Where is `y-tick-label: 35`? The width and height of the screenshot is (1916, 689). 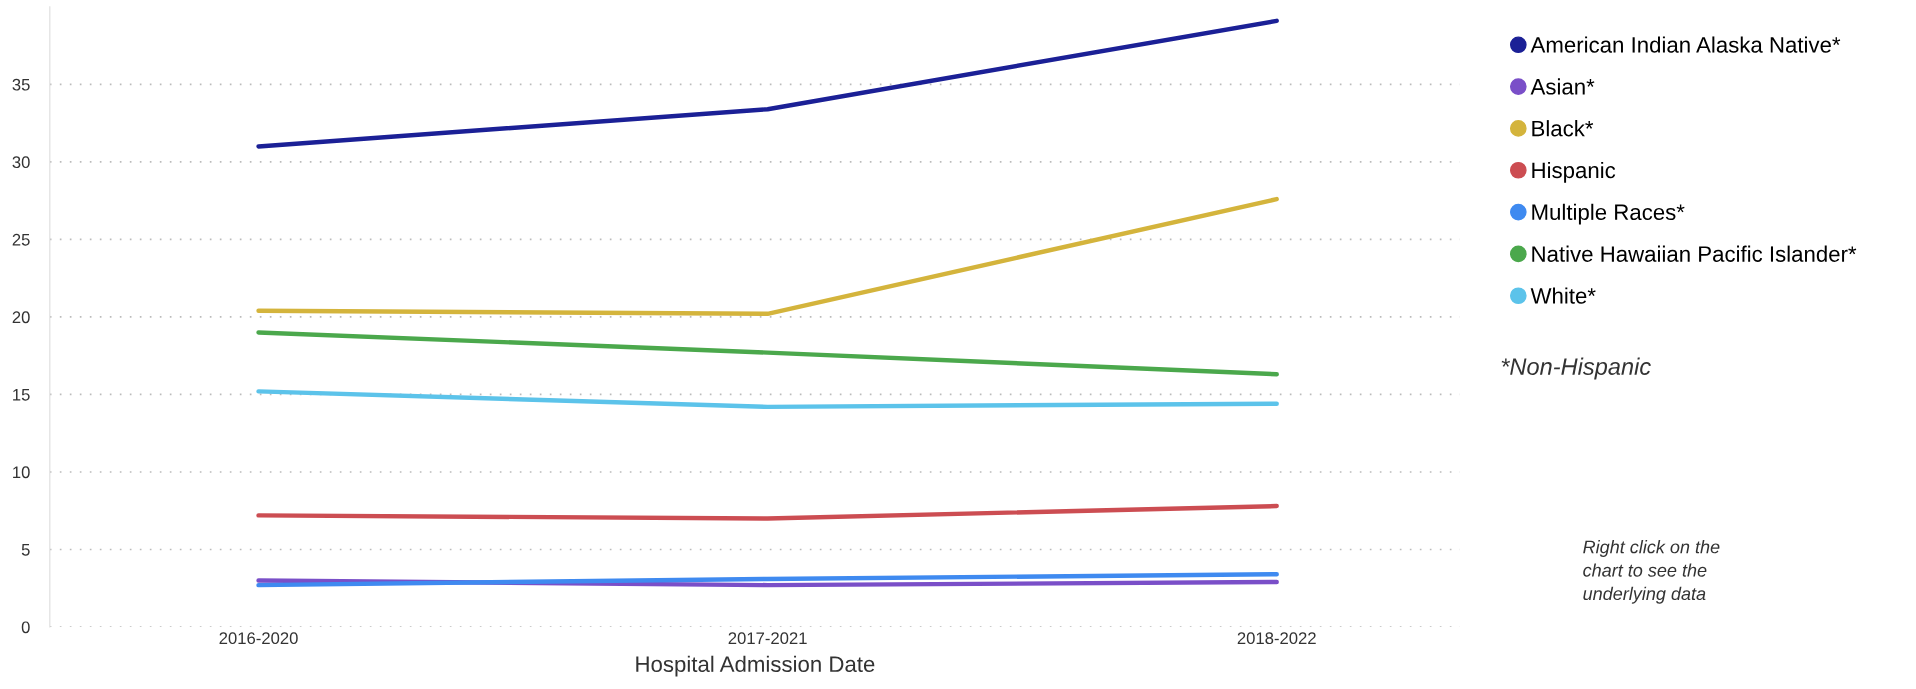 y-tick-label: 35 is located at coordinates (21, 84).